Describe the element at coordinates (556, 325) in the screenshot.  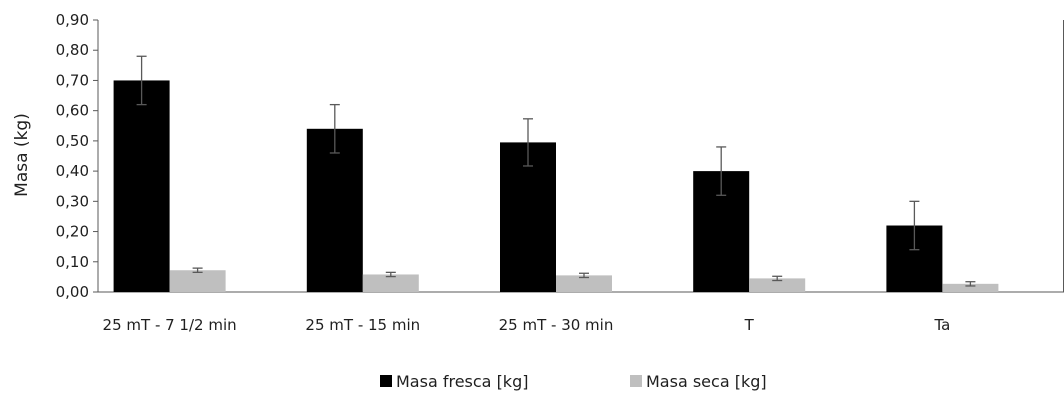
I see `x-category-label: 25 mT - 30 min` at that location.